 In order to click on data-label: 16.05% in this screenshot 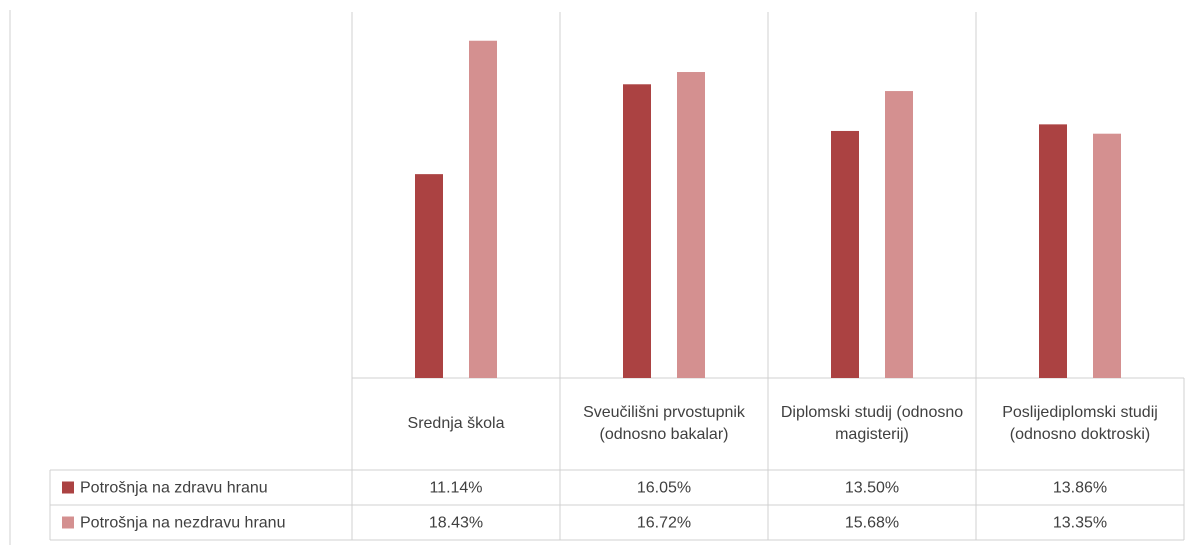, I will do `click(664, 488)`.